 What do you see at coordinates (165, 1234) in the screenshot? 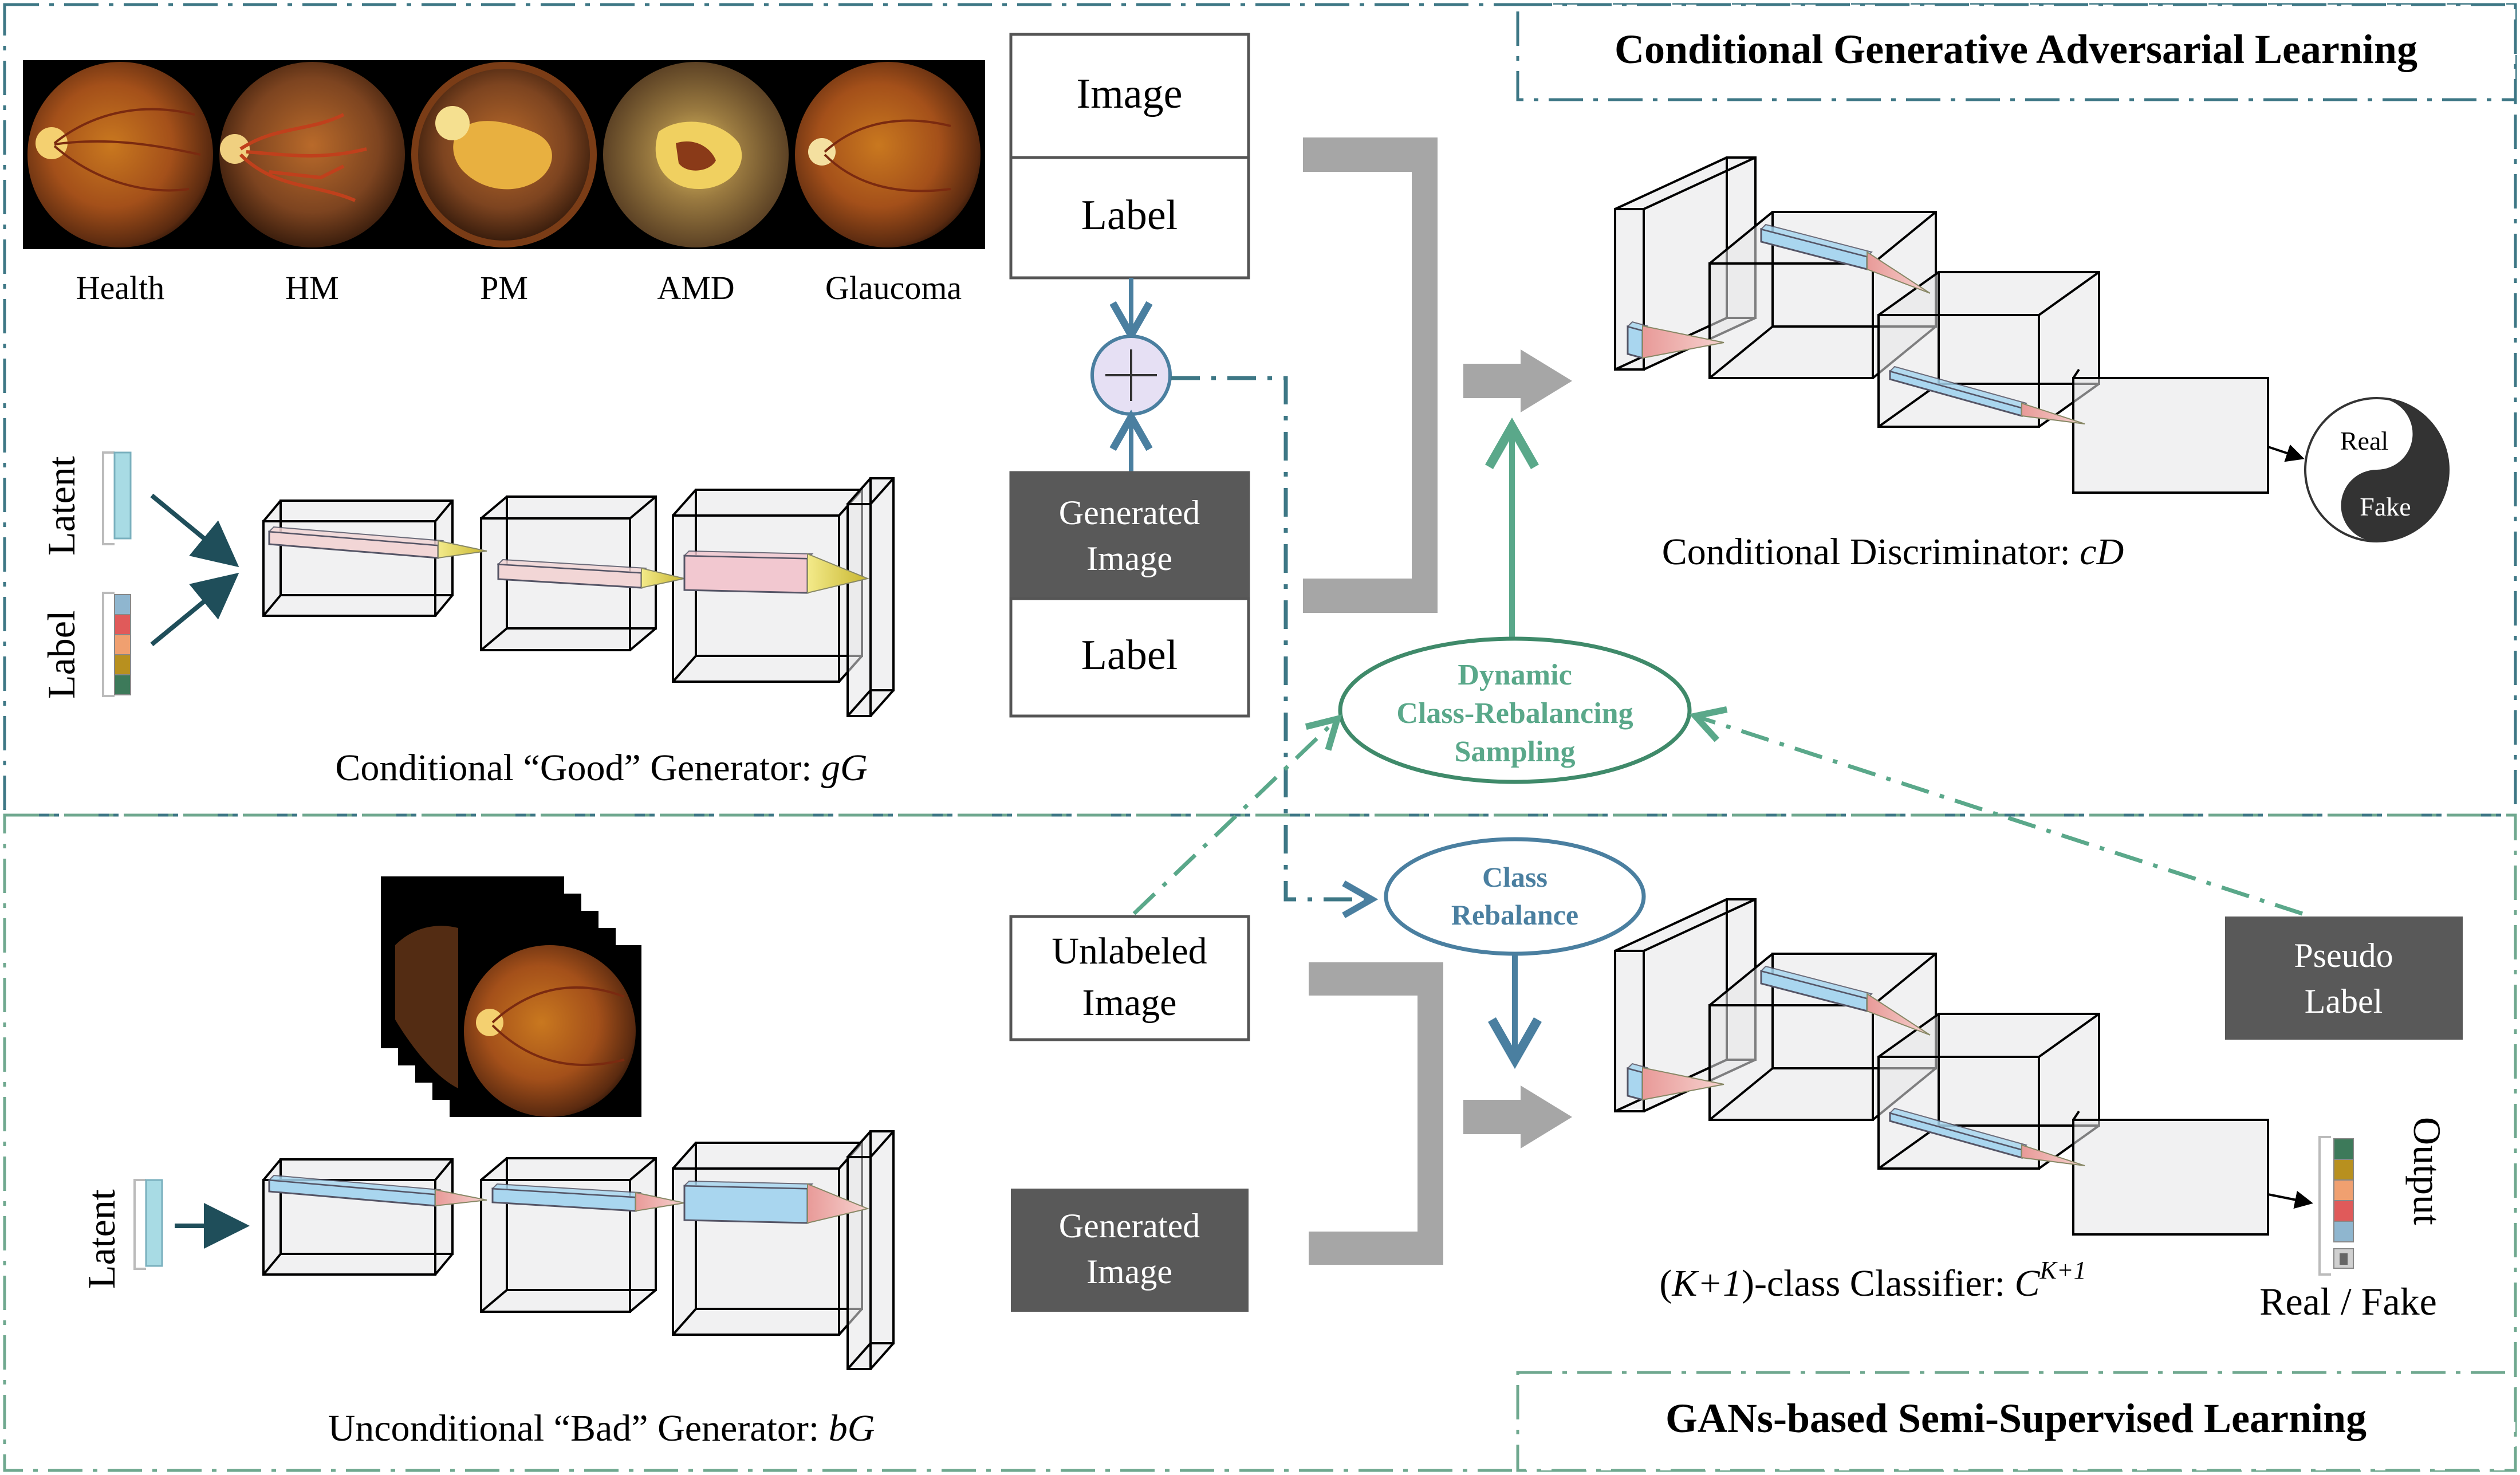
I see `bad-generator-inputs: Latent` at bounding box center [165, 1234].